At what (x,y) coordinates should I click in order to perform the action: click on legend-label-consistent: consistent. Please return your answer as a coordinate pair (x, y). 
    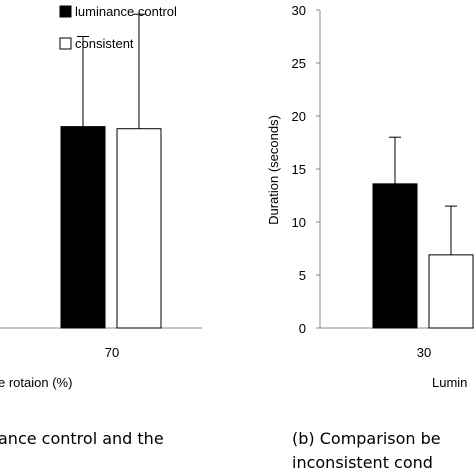
    Looking at the image, I should click on (104, 43).